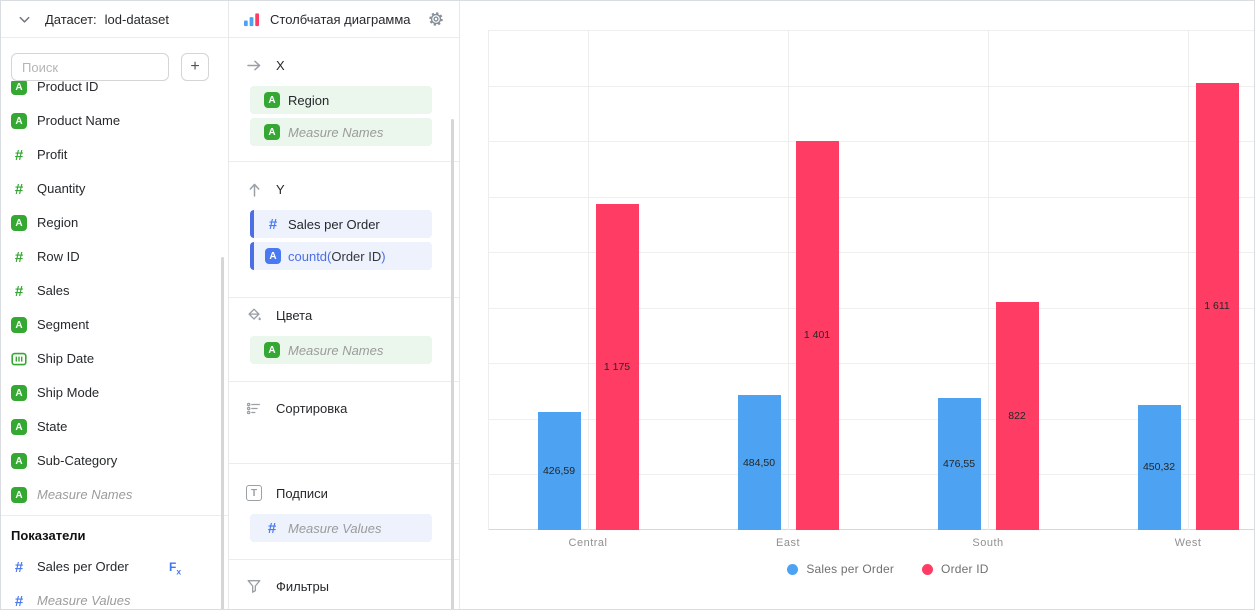  Describe the element at coordinates (254, 408) in the screenshot. I see `sort-icon` at that location.